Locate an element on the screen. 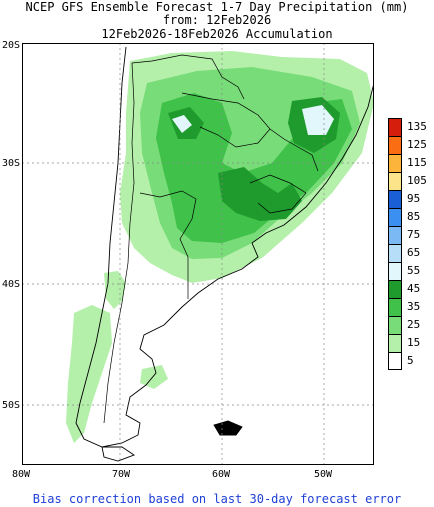  legend-label: 105 is located at coordinates (417, 180).